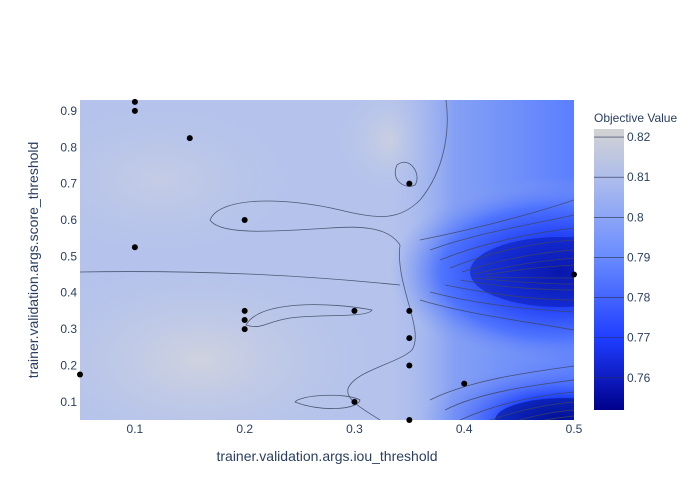  I want to click on colorbar-ticks: 0.76 0.77 0.78 0.79 0.8 0.81 0.82, so click(622, 257).